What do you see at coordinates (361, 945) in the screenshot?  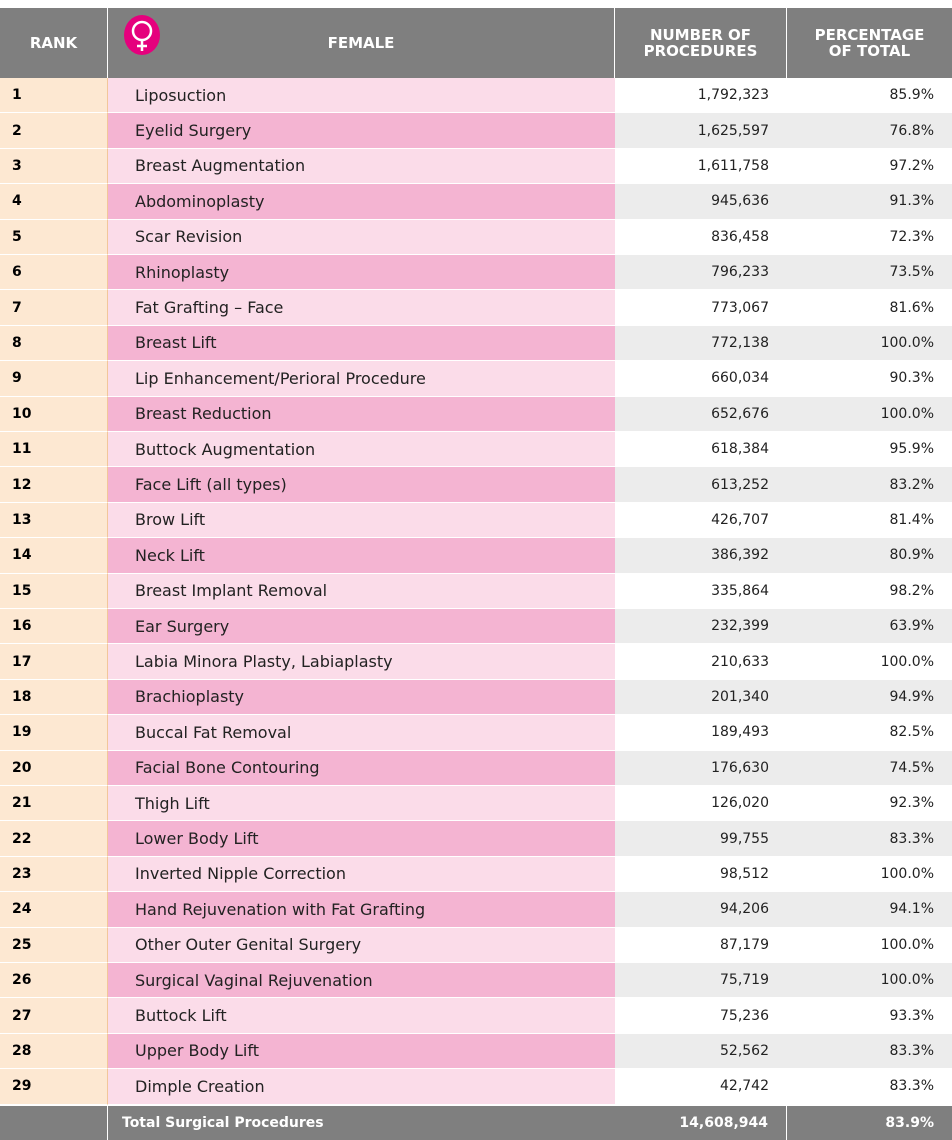 I see `procedure-cell: Other Outer Genital Surgery` at bounding box center [361, 945].